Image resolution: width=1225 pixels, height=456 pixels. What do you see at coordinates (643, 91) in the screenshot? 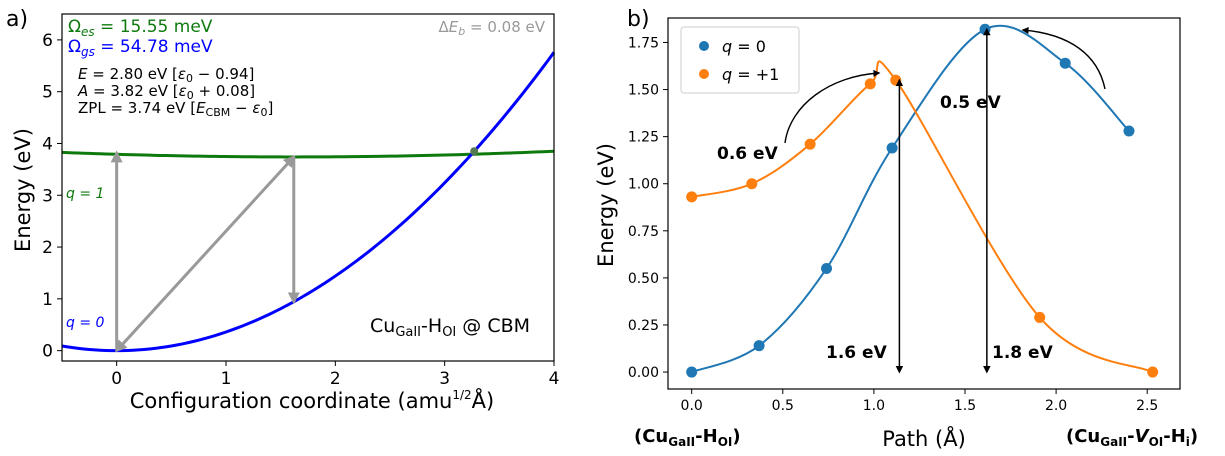
I see `y-tick-label: 1.50` at bounding box center [643, 91].